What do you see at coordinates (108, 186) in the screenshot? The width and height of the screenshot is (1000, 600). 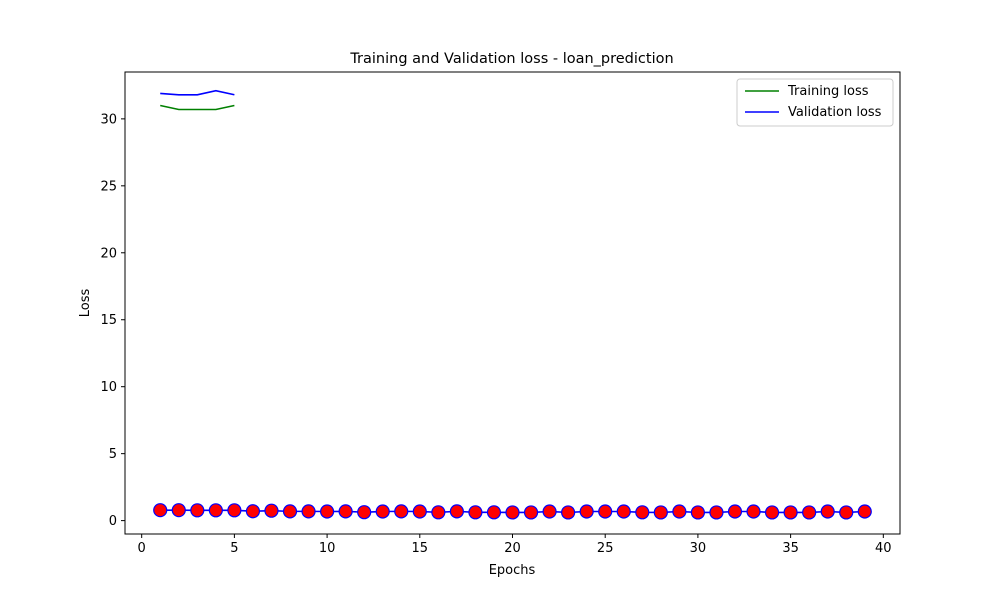 I see `y-tick-label: 25` at bounding box center [108, 186].